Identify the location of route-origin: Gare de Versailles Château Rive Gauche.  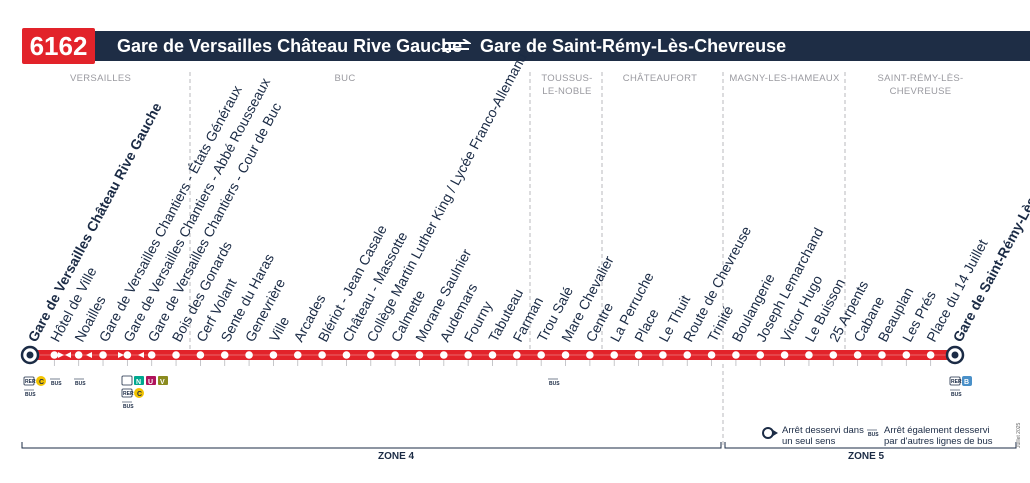
(290, 46).